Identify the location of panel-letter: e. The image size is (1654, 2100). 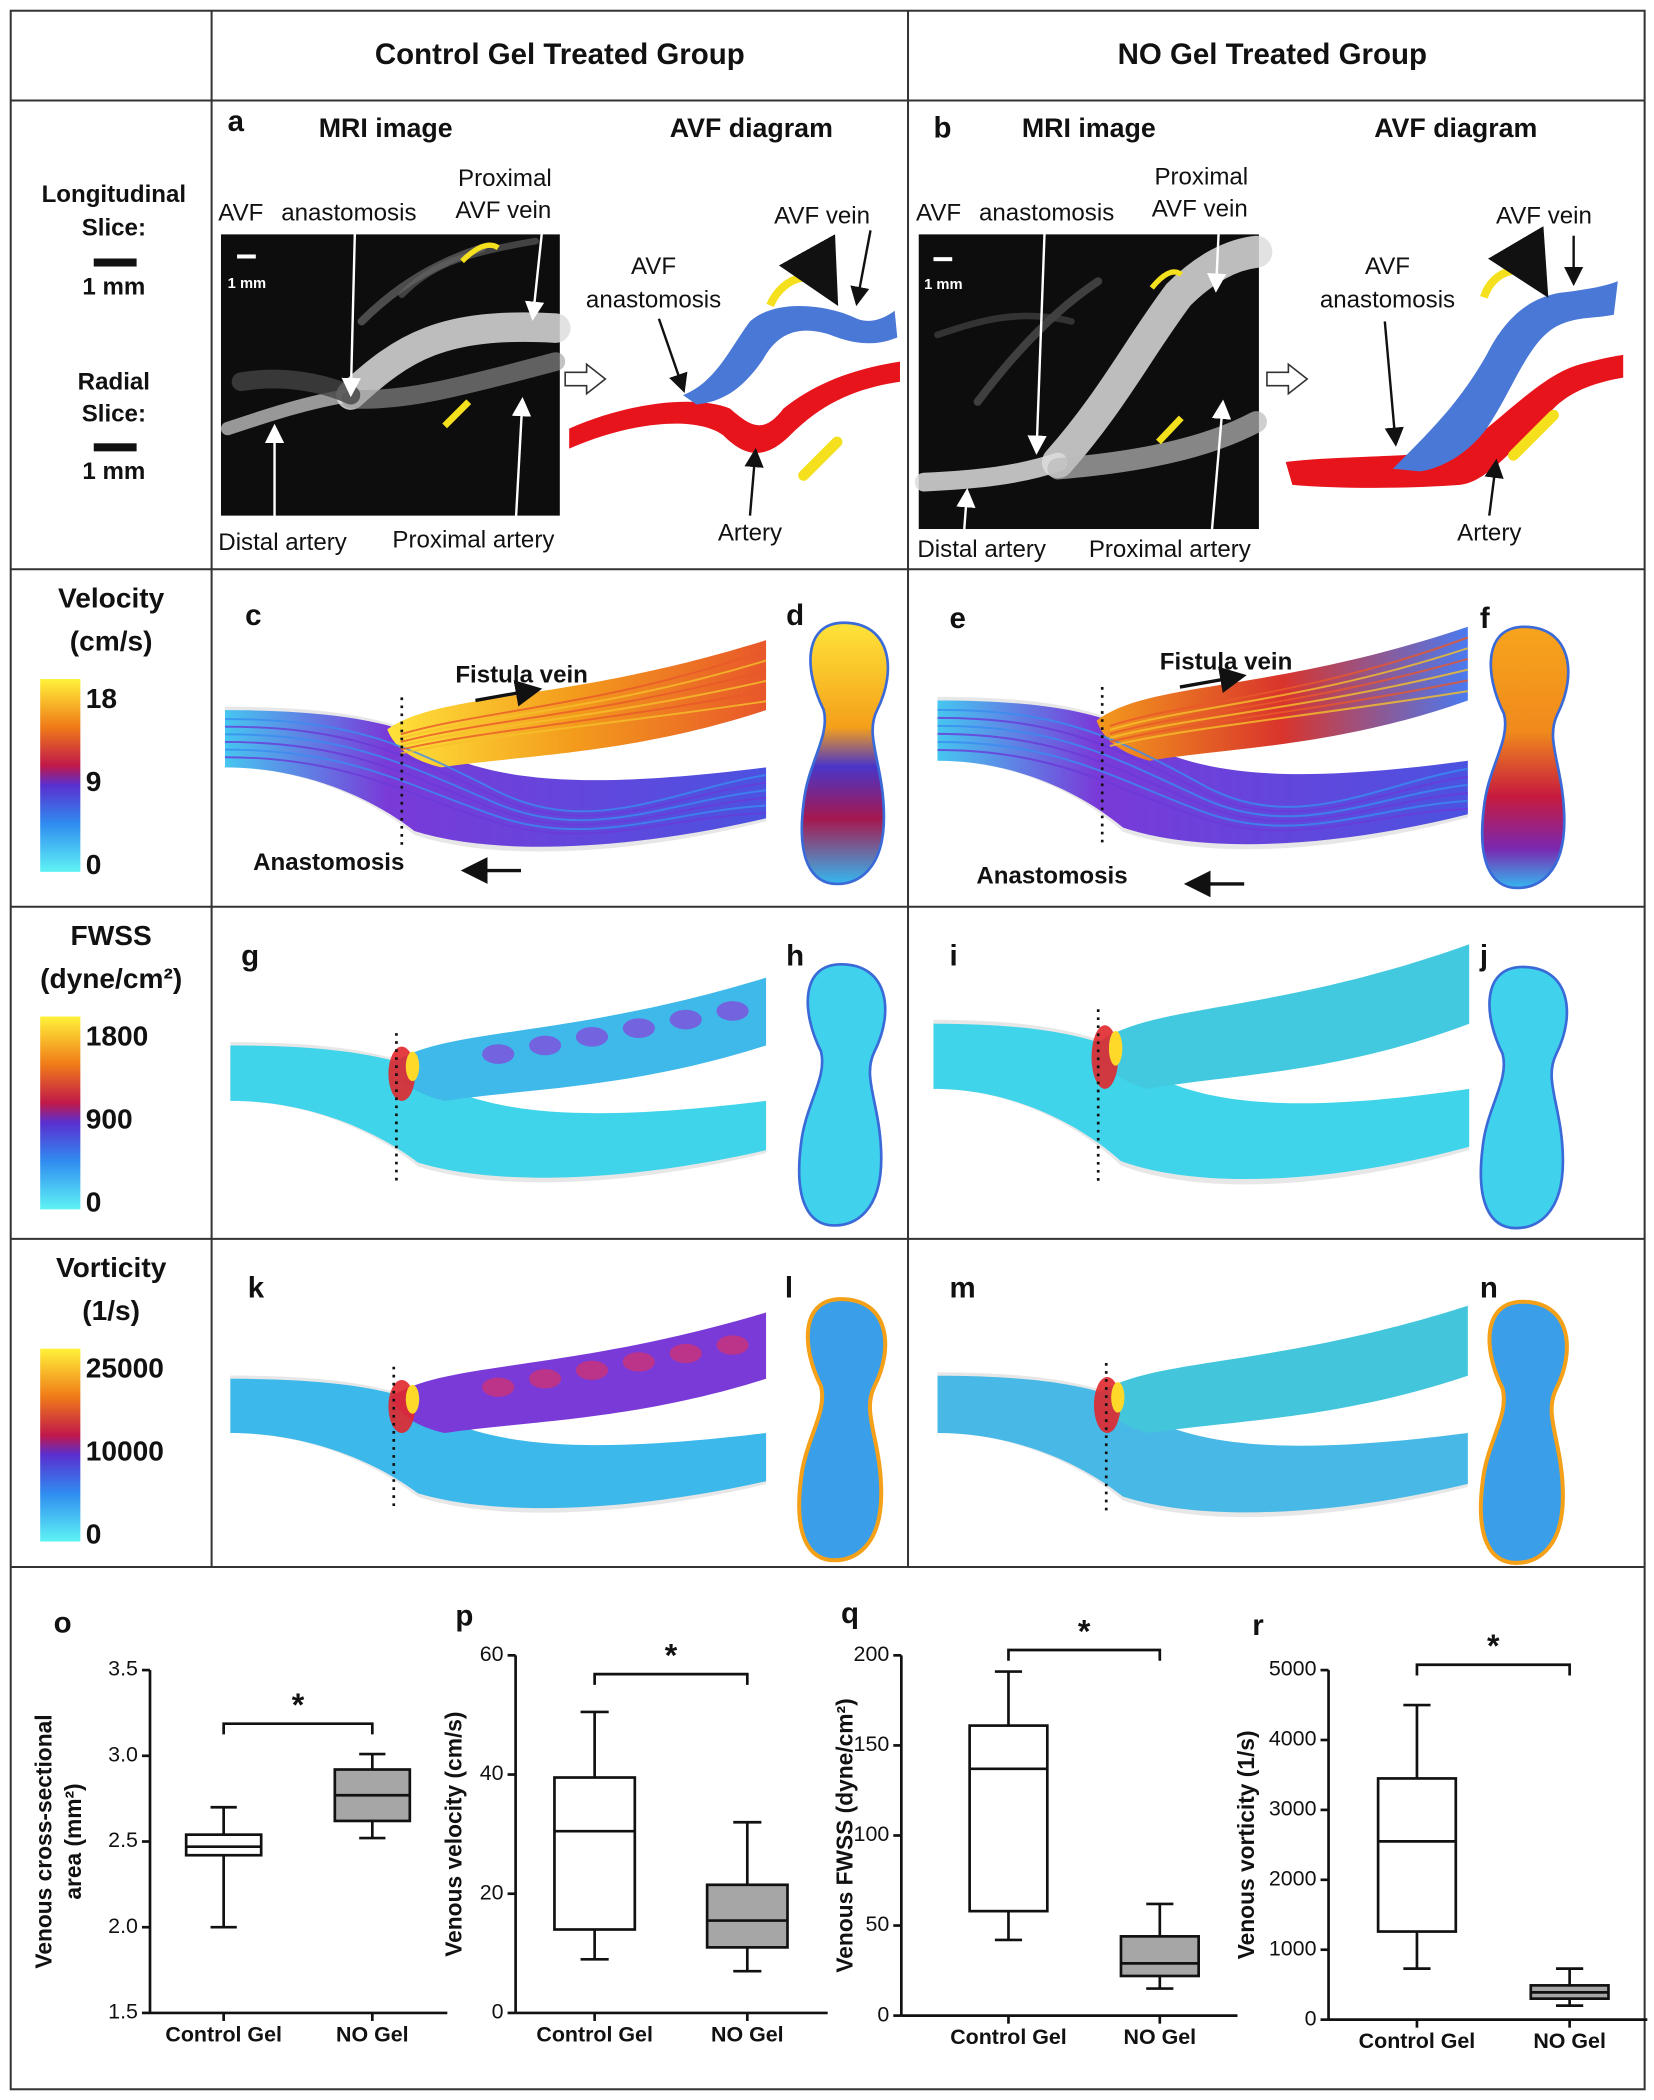
(958, 618).